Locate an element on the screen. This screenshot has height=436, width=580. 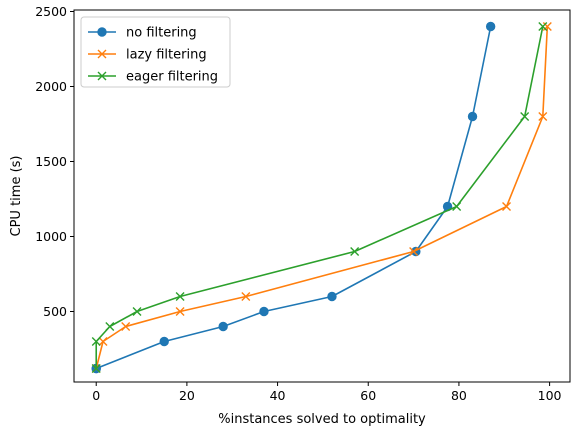
x-tick-label: 40 is located at coordinates (278, 395).